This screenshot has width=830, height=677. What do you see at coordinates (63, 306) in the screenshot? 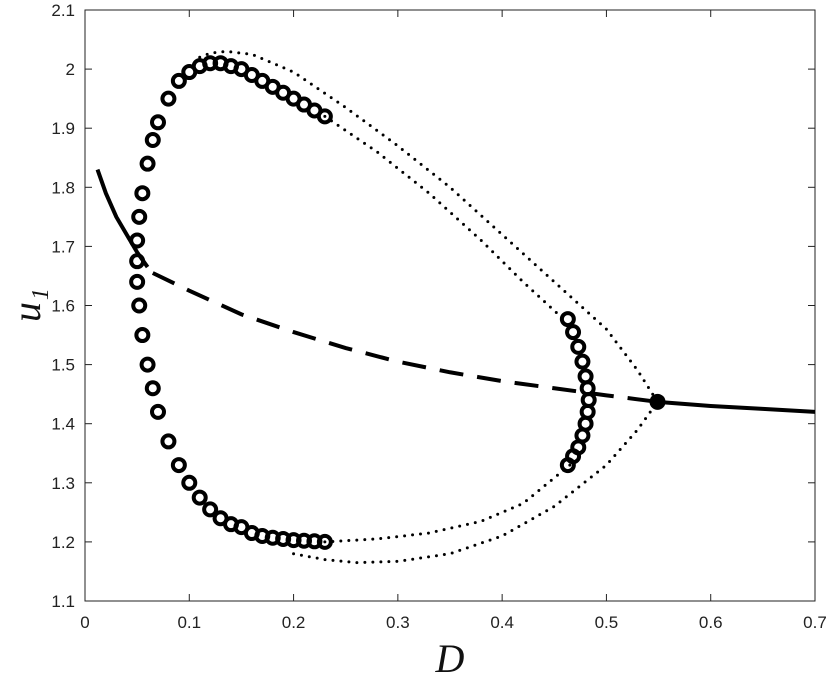
I see `y-tick-label: 1.6` at bounding box center [63, 306].